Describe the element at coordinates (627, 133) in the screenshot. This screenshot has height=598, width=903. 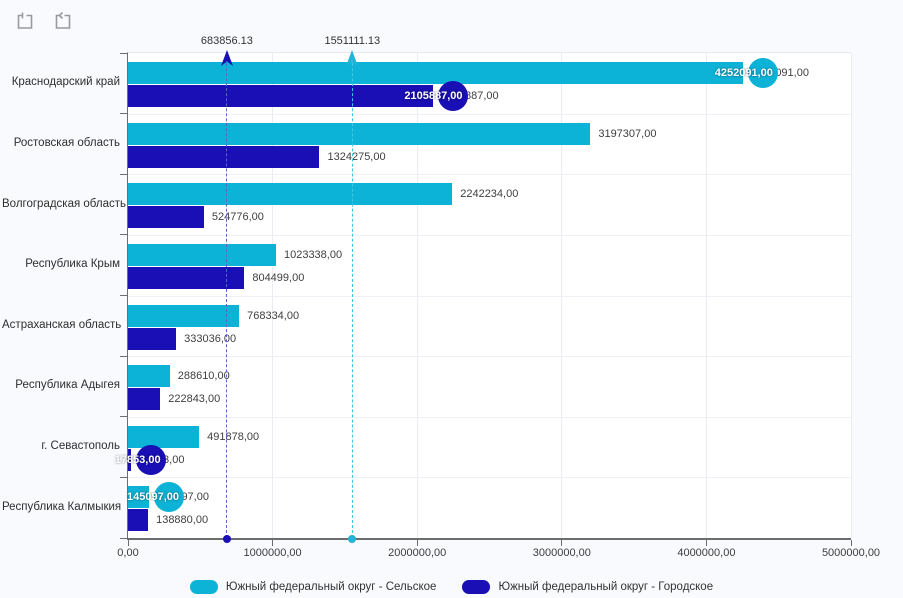
I see `bar-value-label: 3197307,00` at that location.